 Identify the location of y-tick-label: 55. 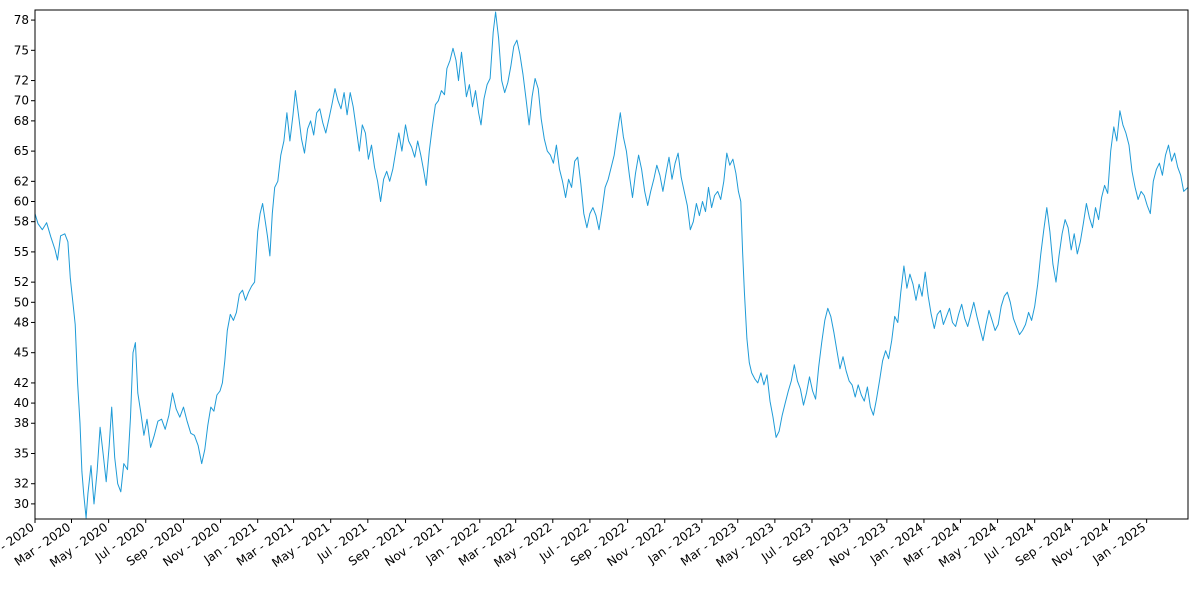
(21, 252).